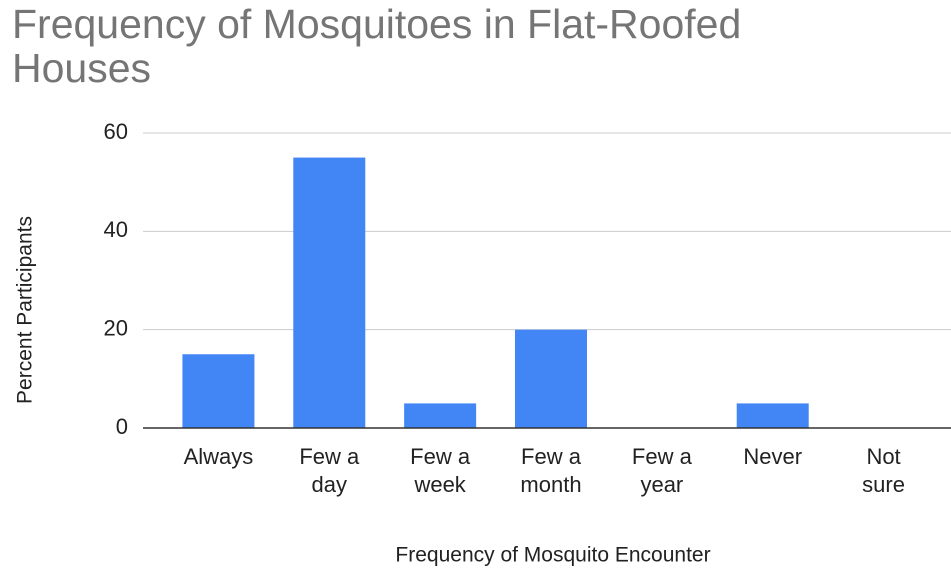  Describe the element at coordinates (25, 310) in the screenshot. I see `y-axis-label: Percent Participants` at that location.